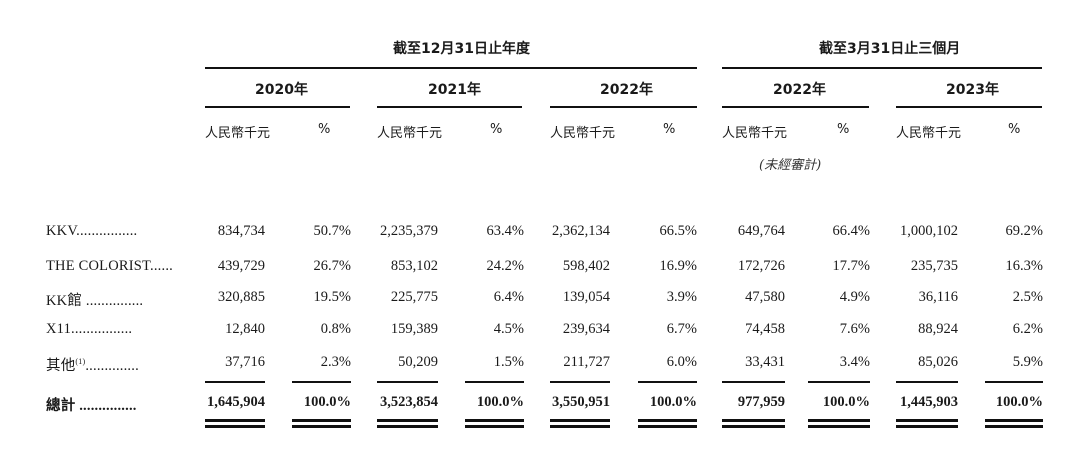 This screenshot has width=1080, height=459. What do you see at coordinates (61, 366) in the screenshot?
I see `row-label-others-text: 其他` at bounding box center [61, 366].